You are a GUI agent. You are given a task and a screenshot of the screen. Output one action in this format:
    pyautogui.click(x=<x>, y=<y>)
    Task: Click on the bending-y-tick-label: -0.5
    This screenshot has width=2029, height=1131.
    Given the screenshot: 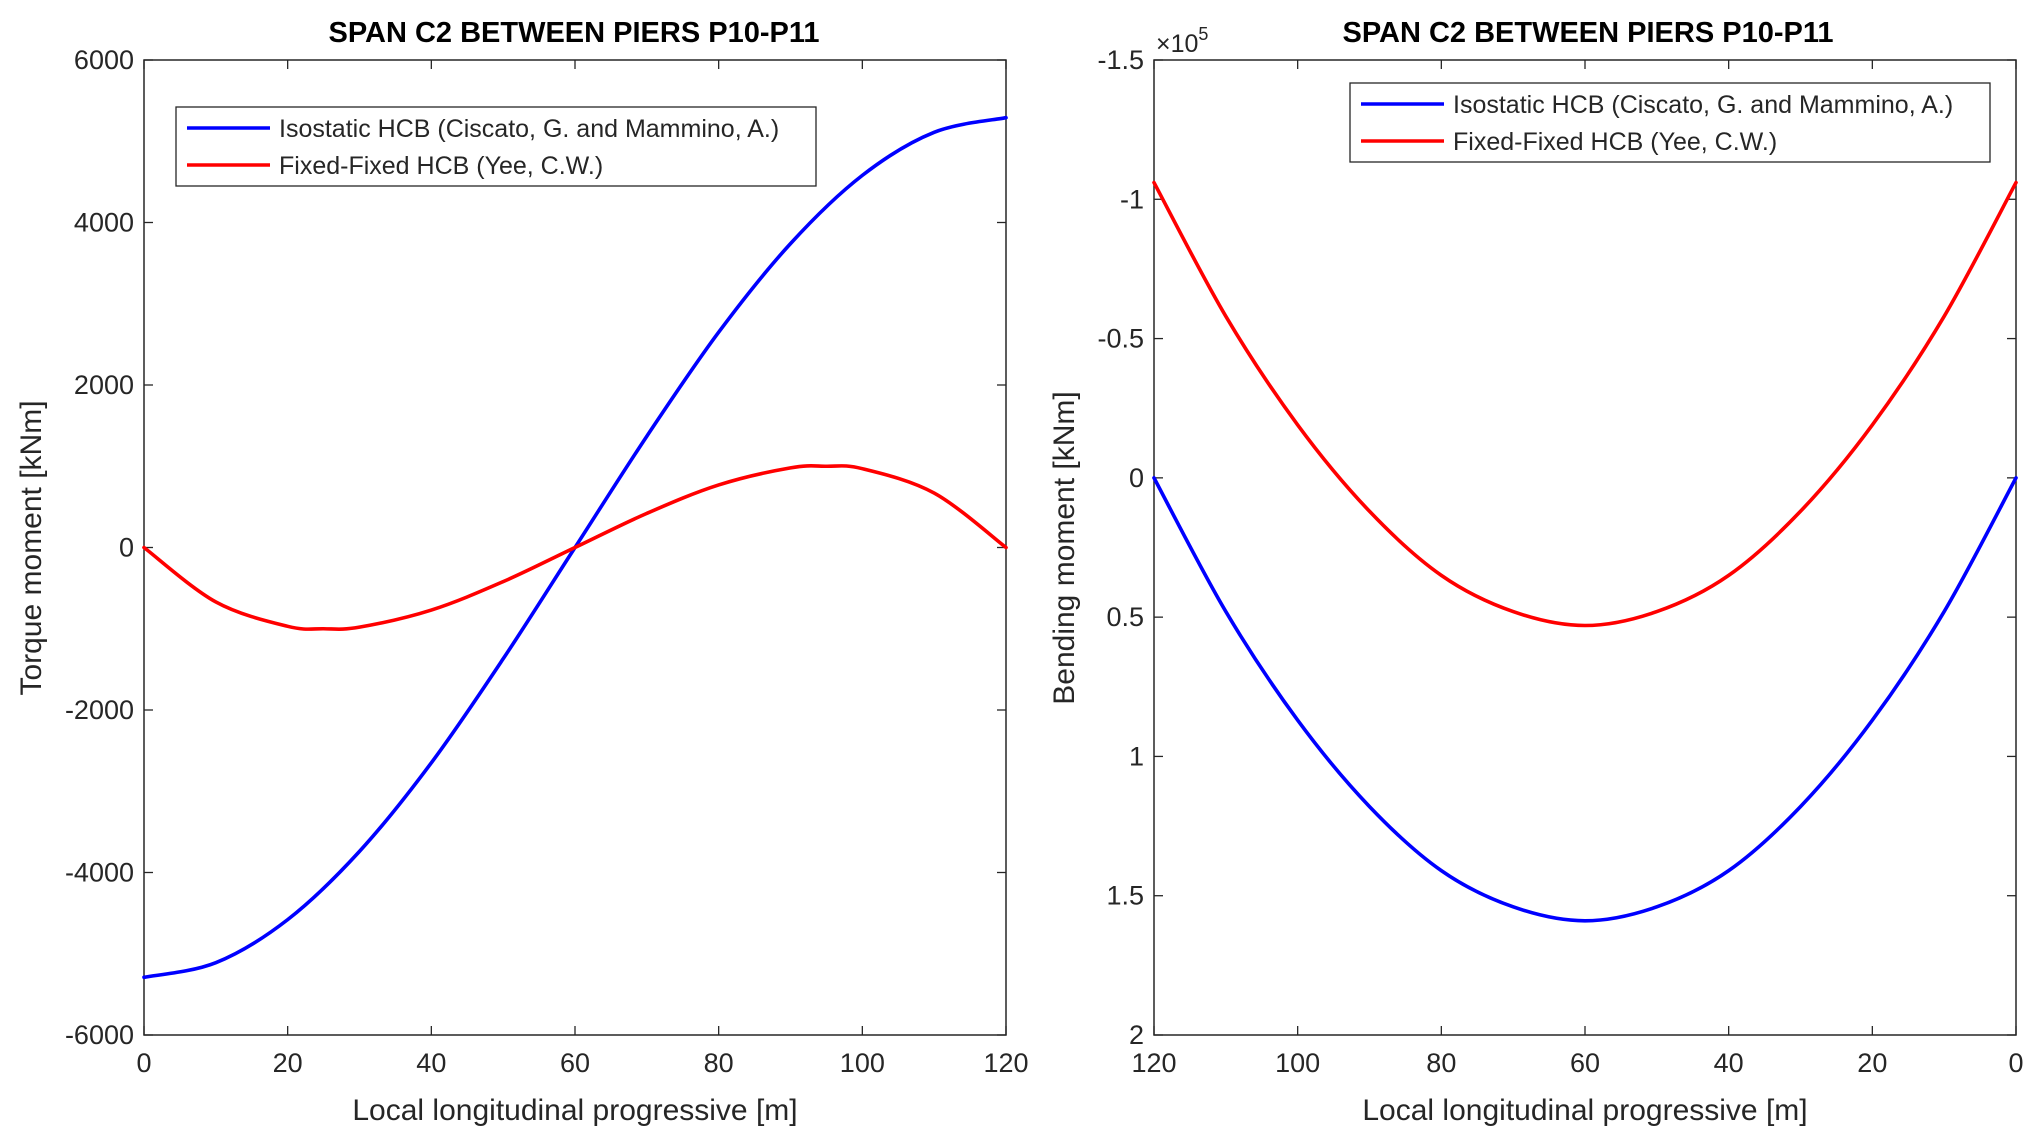 What is the action you would take?
    pyautogui.click(x=1120, y=339)
    